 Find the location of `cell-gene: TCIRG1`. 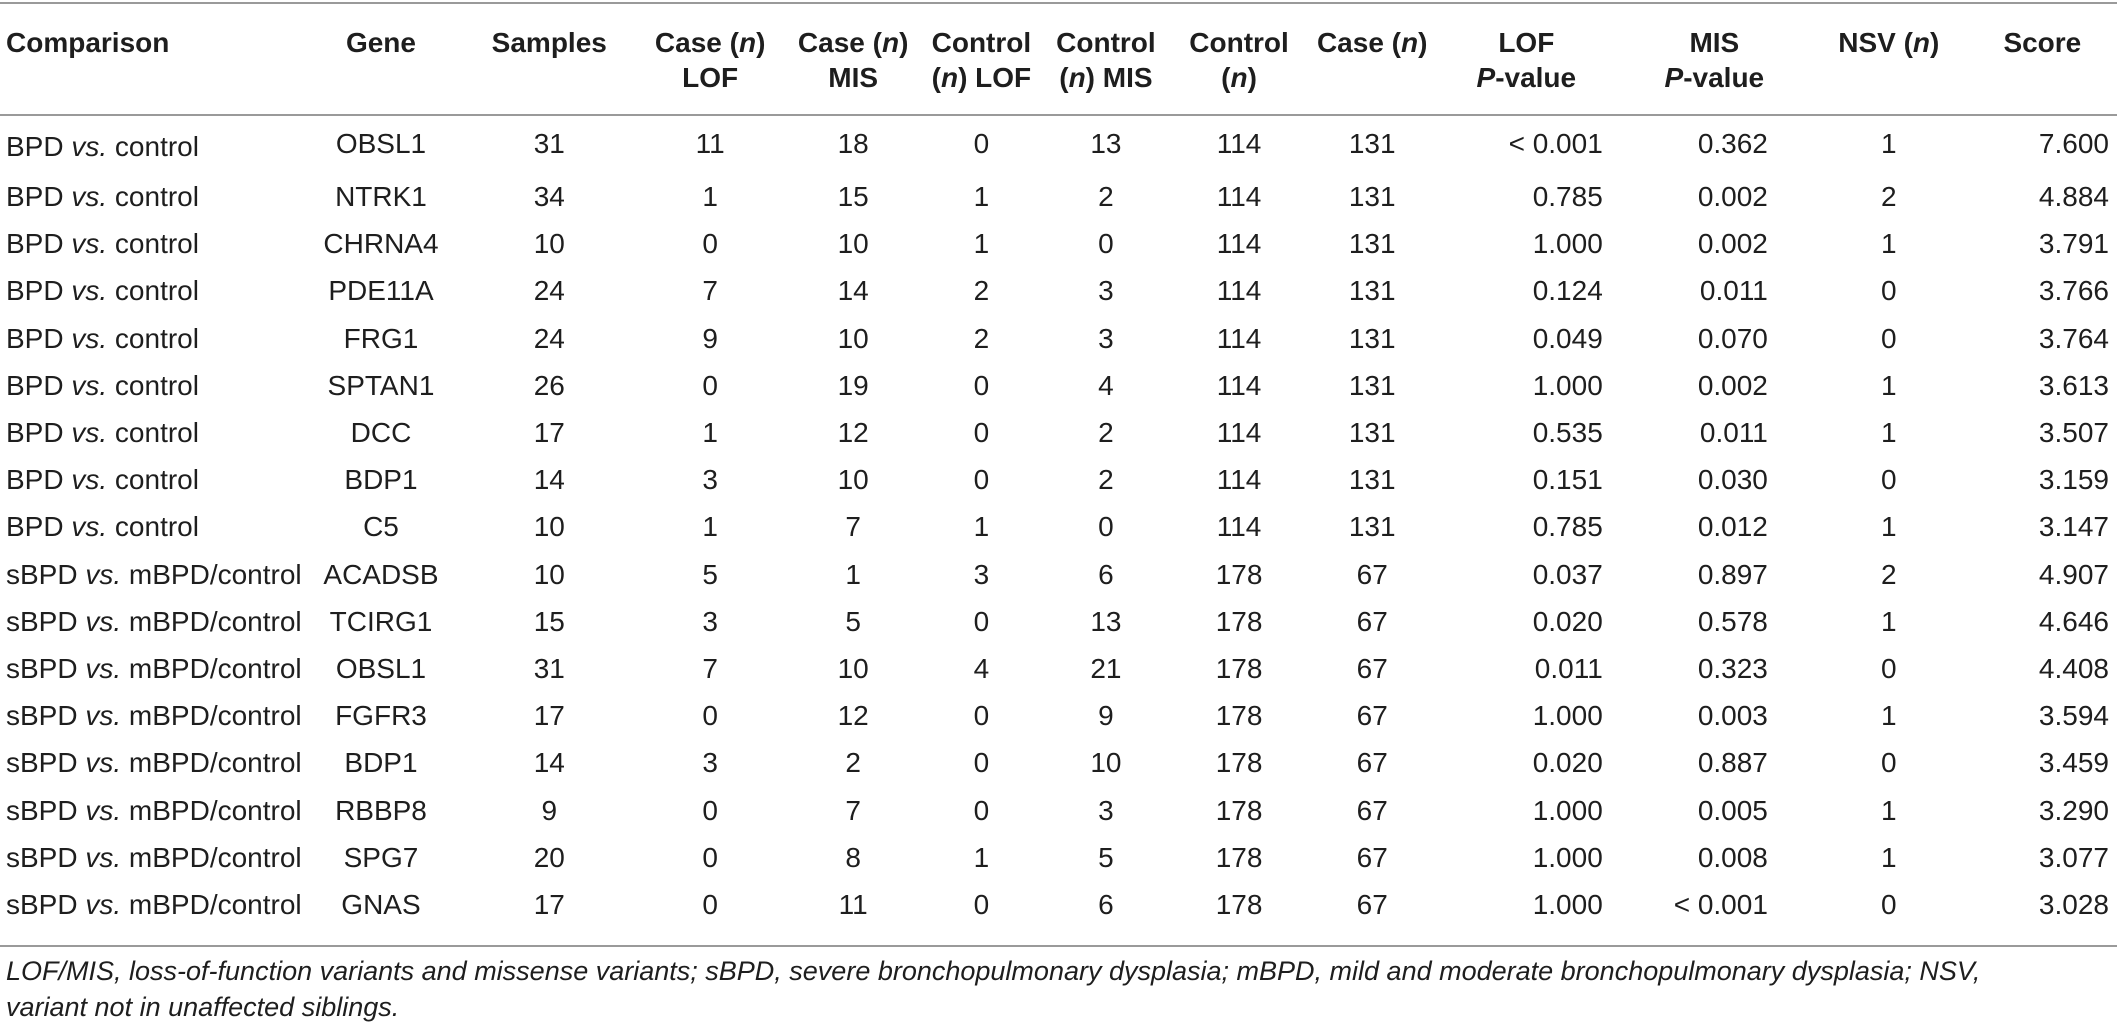

cell-gene: TCIRG1 is located at coordinates (381, 621).